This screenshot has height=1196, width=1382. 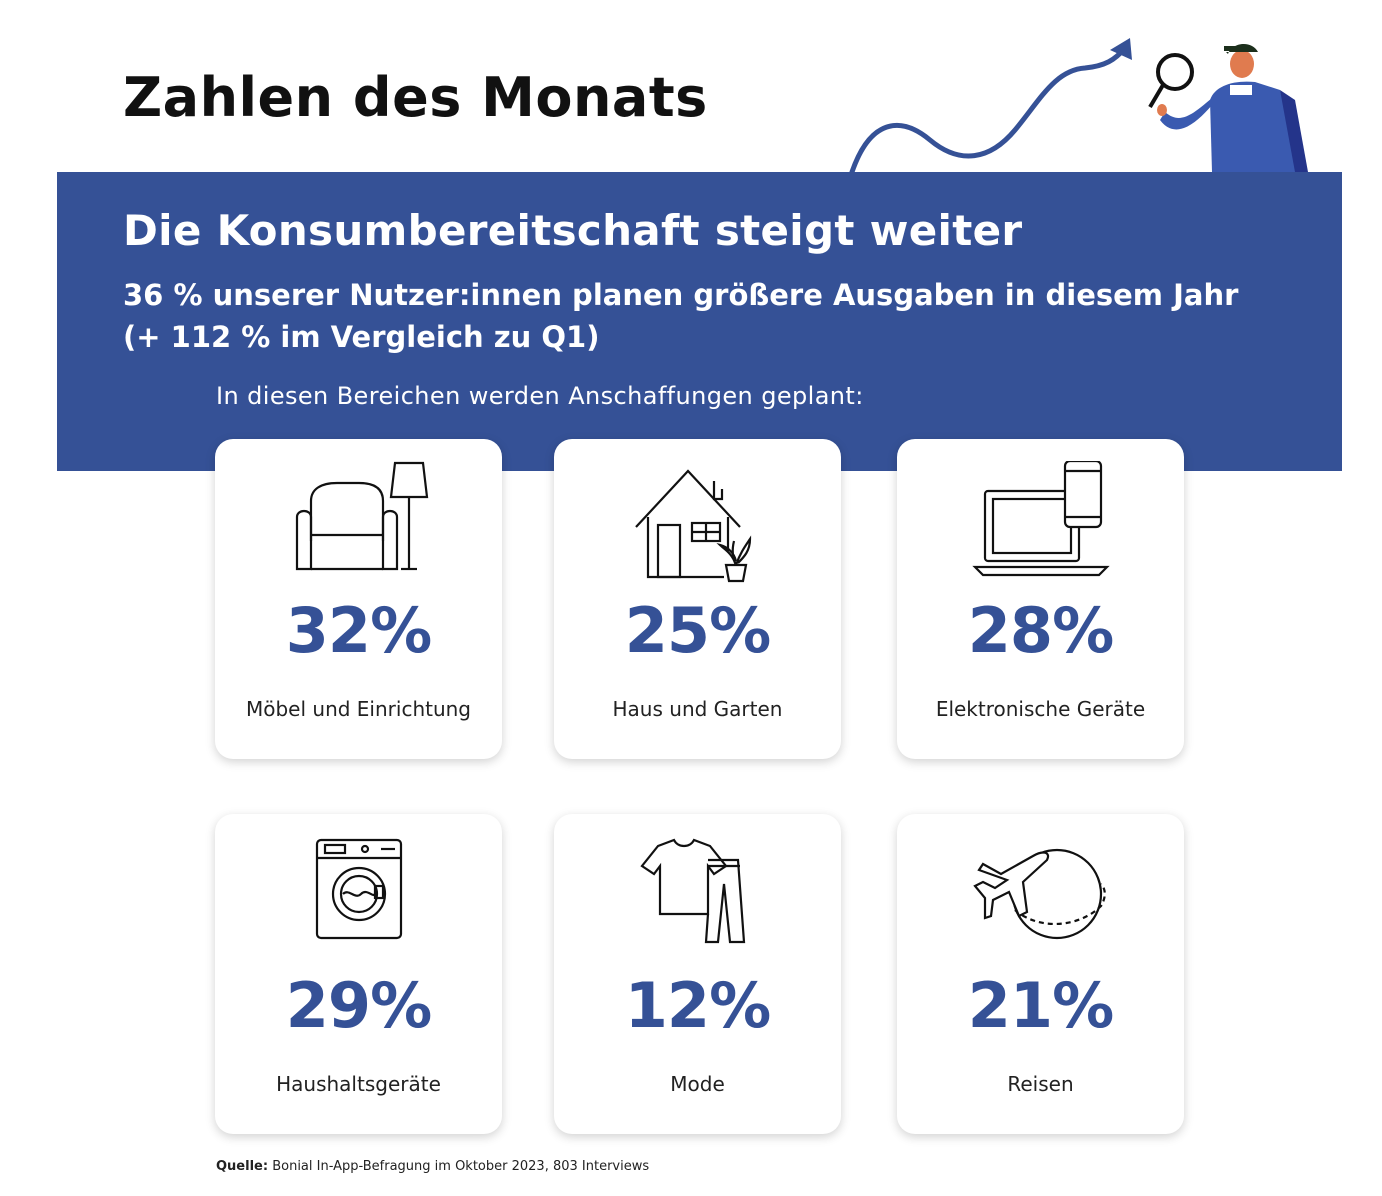 I want to click on category-card-travel: 21% Reisen, so click(x=1040, y=974).